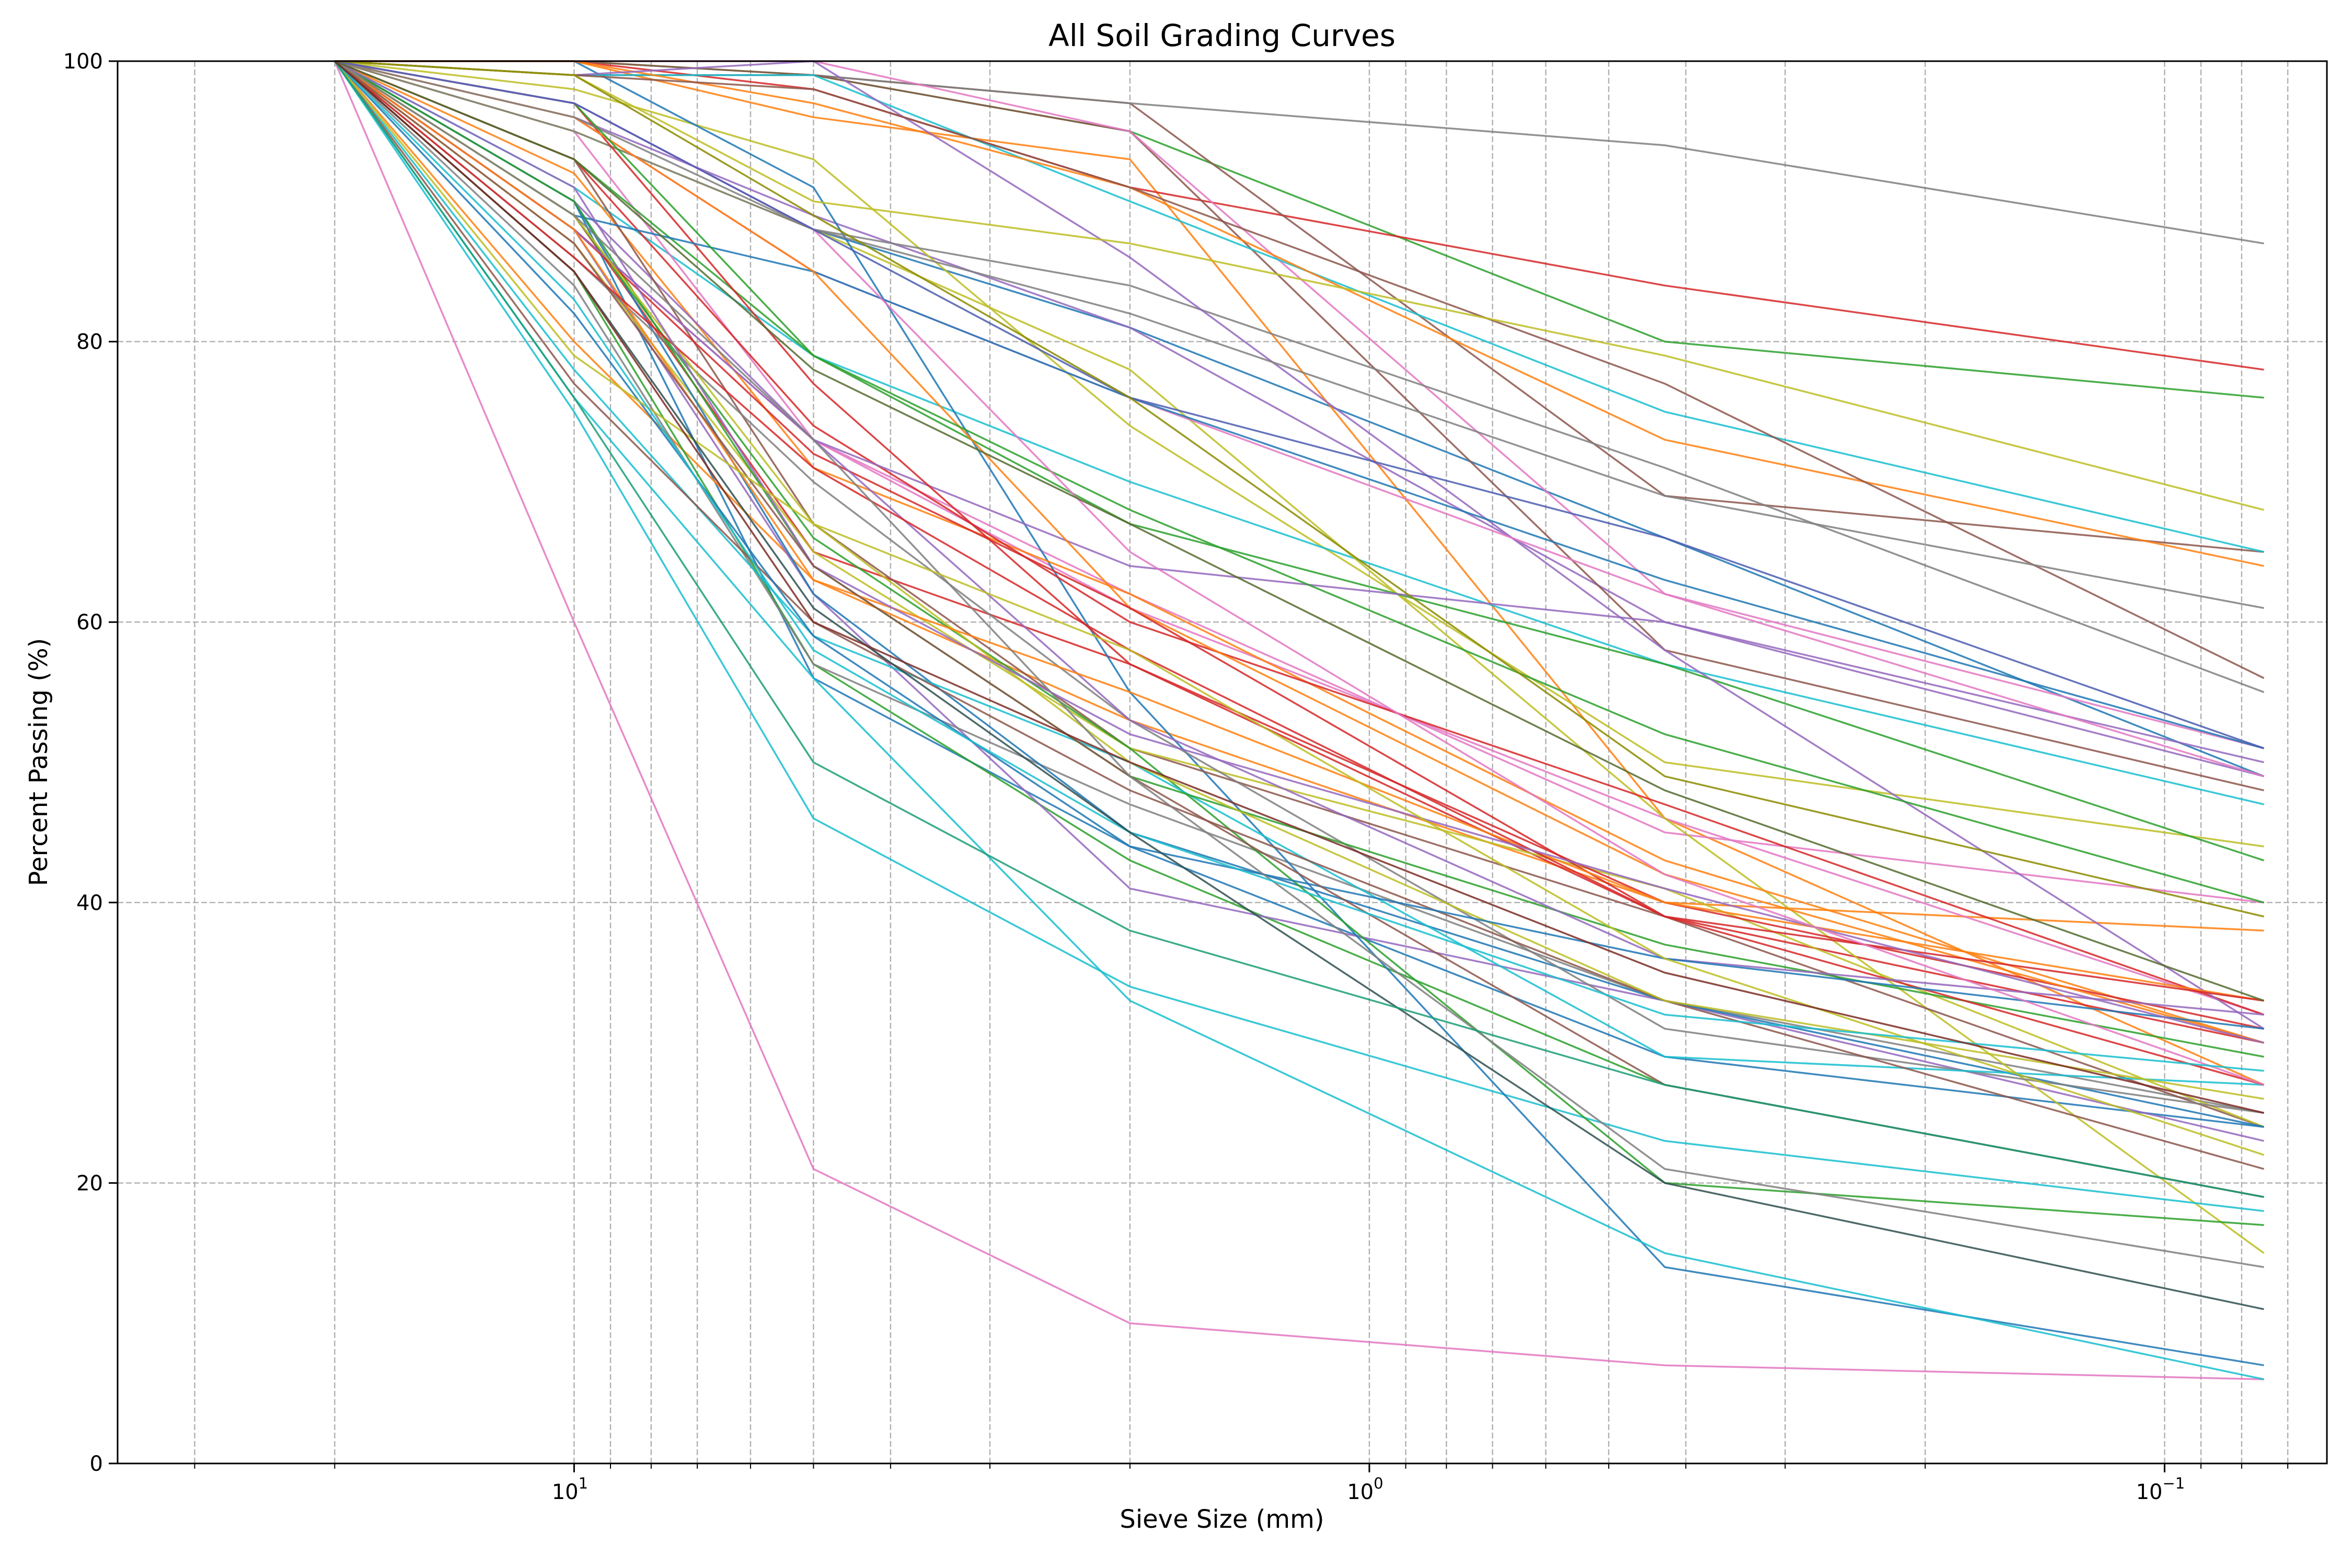 This screenshot has height=1568, width=2352. Describe the element at coordinates (38, 762) in the screenshot. I see `y-axis-title: Percent Passing (%)` at that location.